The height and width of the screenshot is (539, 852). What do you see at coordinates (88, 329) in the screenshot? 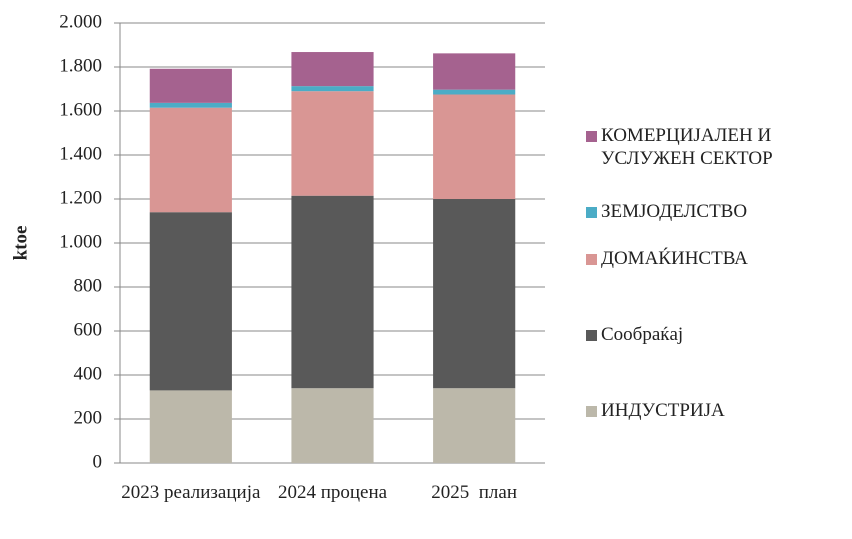
I see `y-tick-label: 600` at bounding box center [88, 329].